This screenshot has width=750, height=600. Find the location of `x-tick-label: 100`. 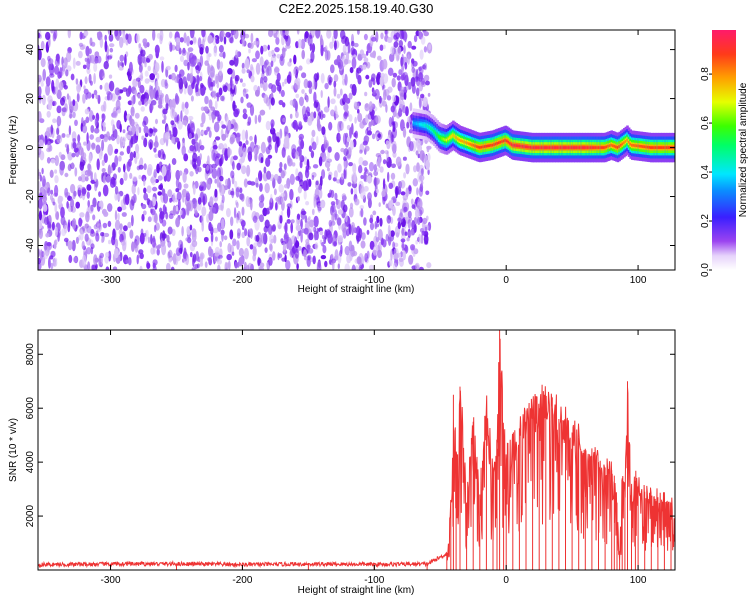

x-tick-label: 100 is located at coordinates (638, 280).